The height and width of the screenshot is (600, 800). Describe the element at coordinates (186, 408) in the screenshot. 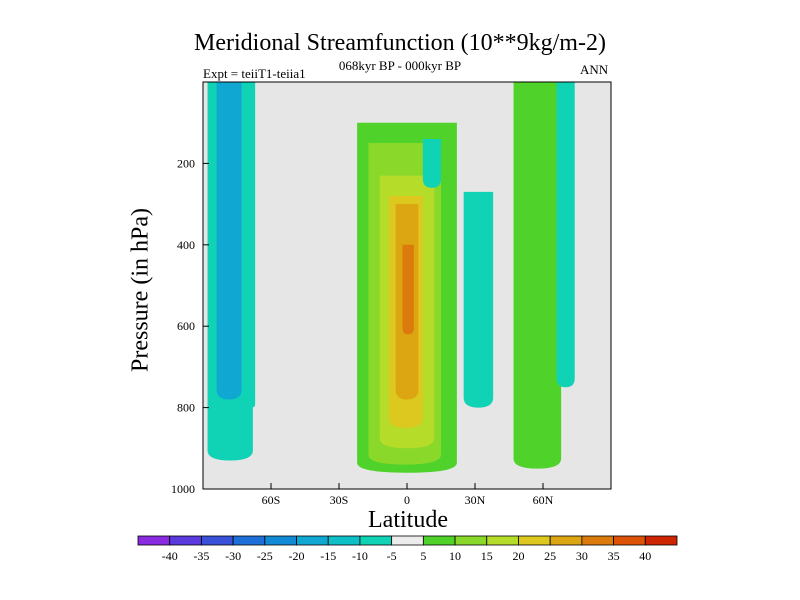

I see `y-tick-label: 800` at that location.